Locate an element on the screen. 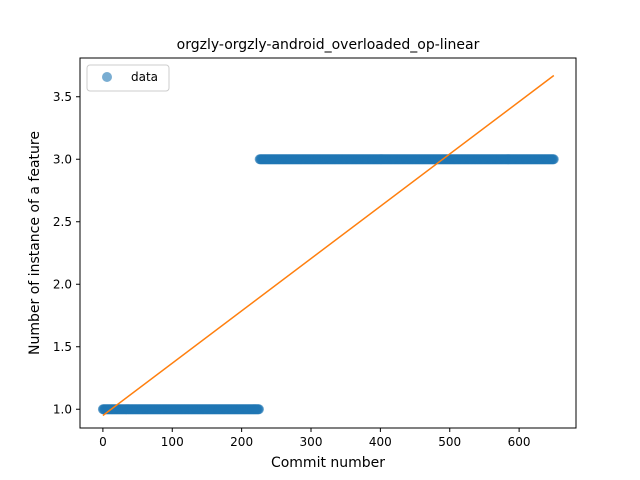 The width and height of the screenshot is (640, 480). y-tick-label: 1.5 is located at coordinates (62, 347).